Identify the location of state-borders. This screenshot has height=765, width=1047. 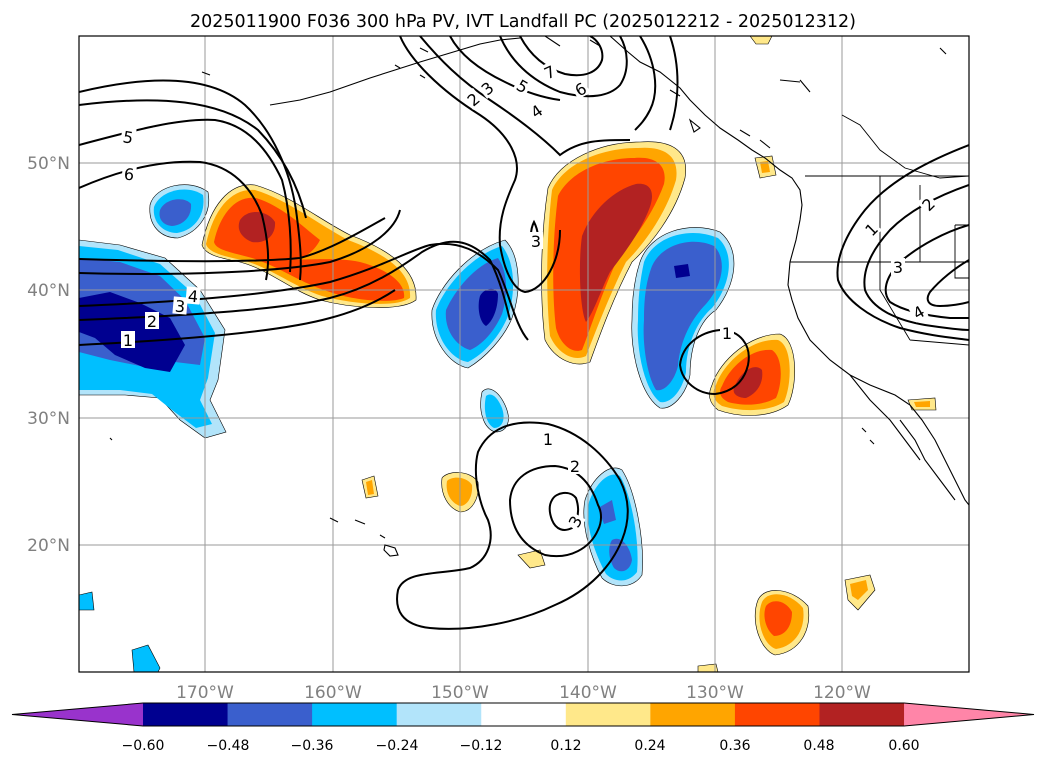
(879, 230).